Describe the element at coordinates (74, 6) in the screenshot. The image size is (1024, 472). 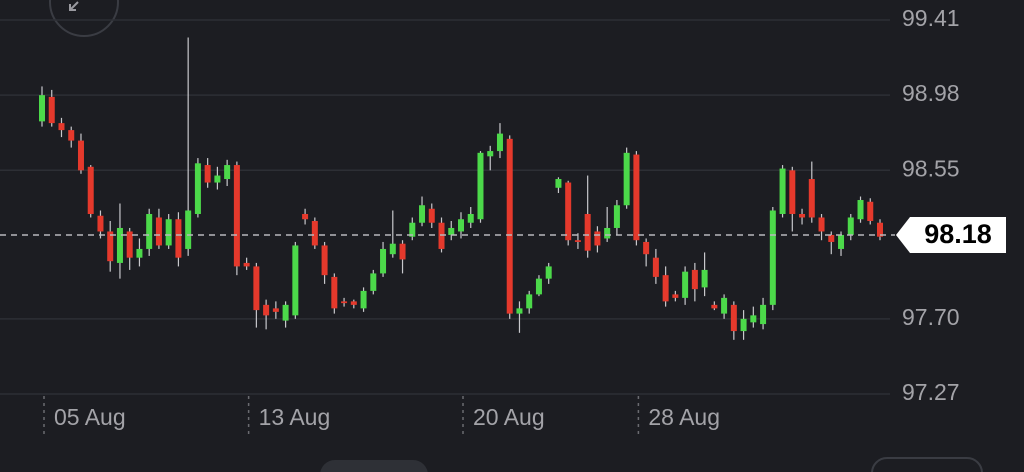
I see `collapse-icon` at that location.